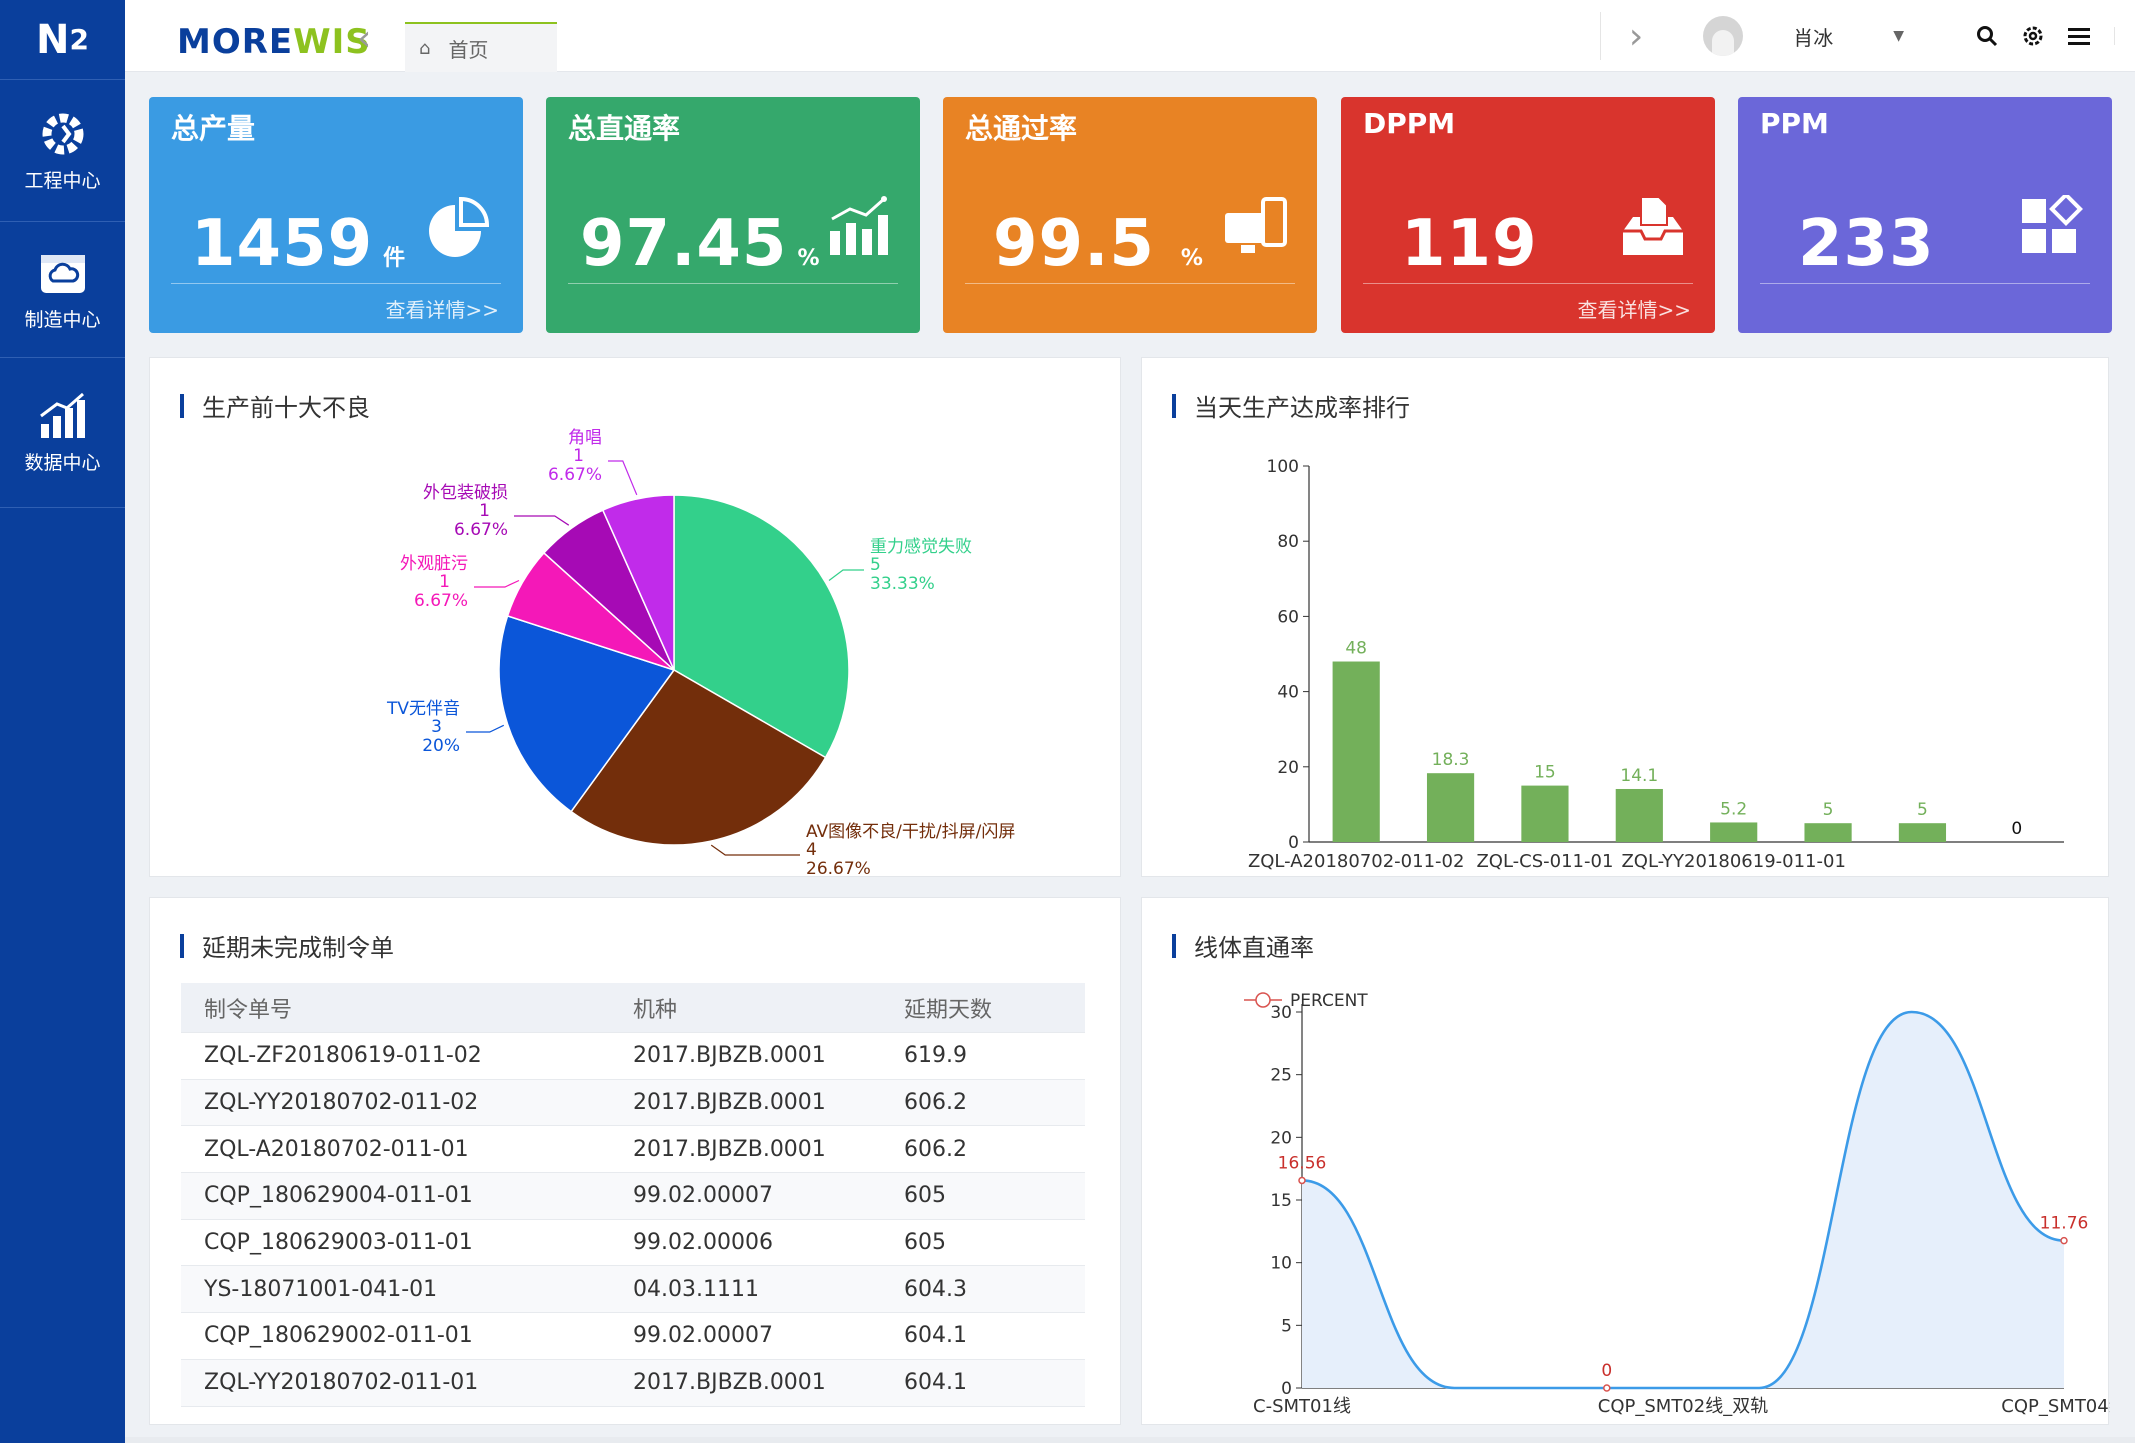  Describe the element at coordinates (935, 1056) in the screenshot. I see `table-cell: 619.9` at that location.